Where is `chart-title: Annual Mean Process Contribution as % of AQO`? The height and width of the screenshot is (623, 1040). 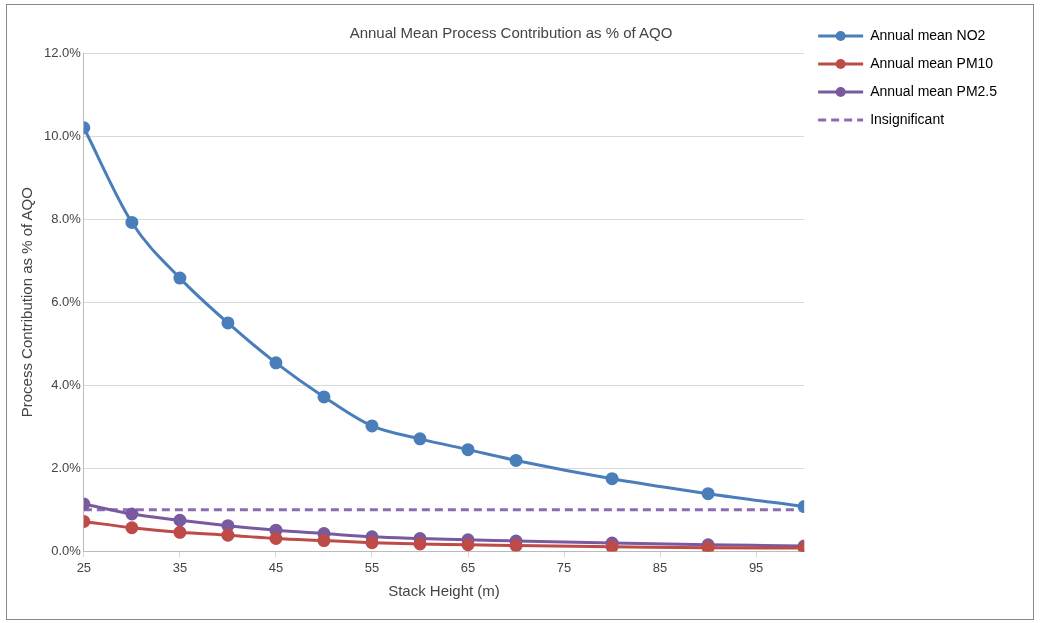
chart-title: Annual Mean Process Contribution as % of AQO is located at coordinates (511, 33).